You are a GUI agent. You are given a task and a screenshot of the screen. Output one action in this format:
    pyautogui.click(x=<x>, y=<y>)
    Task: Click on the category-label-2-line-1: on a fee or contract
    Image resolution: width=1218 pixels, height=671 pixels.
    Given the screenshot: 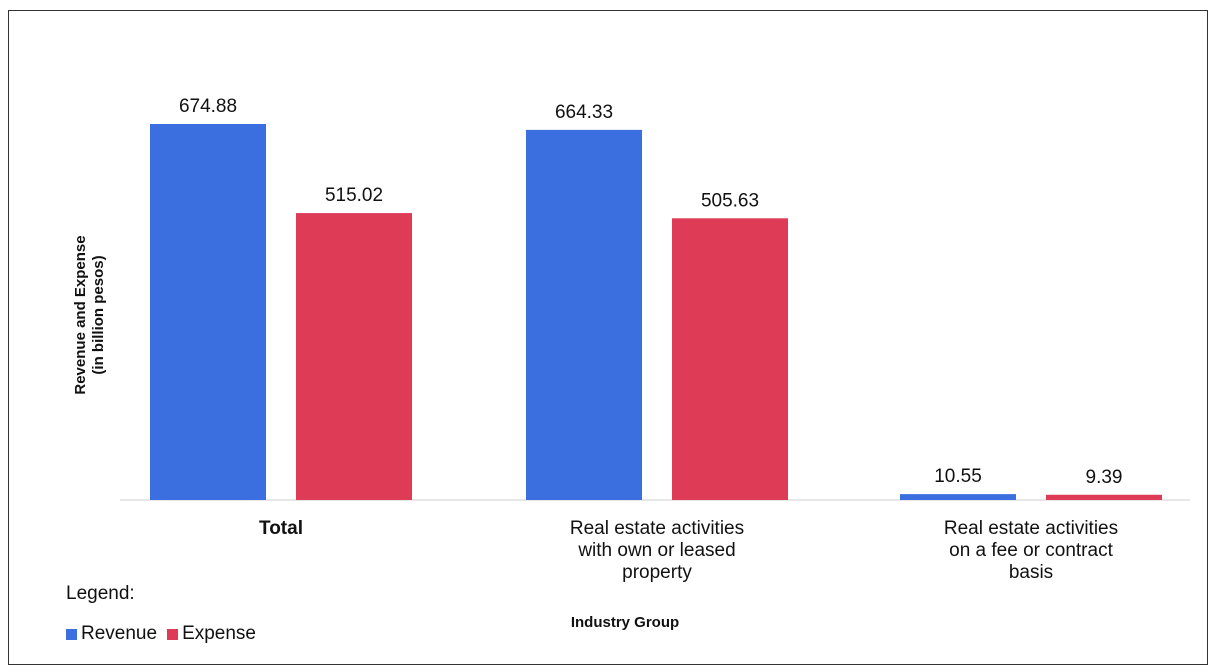 What is the action you would take?
    pyautogui.click(x=1031, y=550)
    